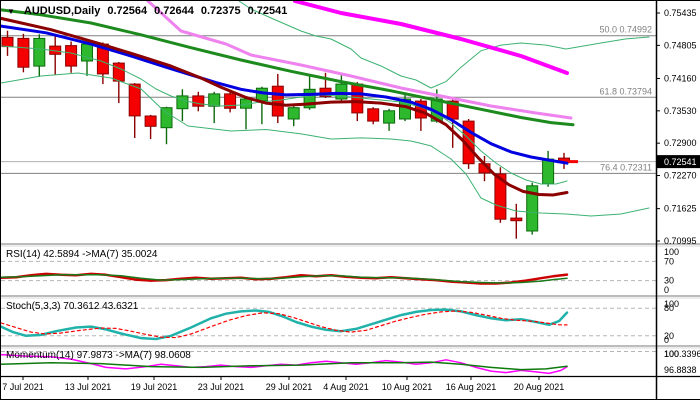 The width and height of the screenshot is (700, 400). I want to click on price-tick-label: 0.72900, so click(680, 143).